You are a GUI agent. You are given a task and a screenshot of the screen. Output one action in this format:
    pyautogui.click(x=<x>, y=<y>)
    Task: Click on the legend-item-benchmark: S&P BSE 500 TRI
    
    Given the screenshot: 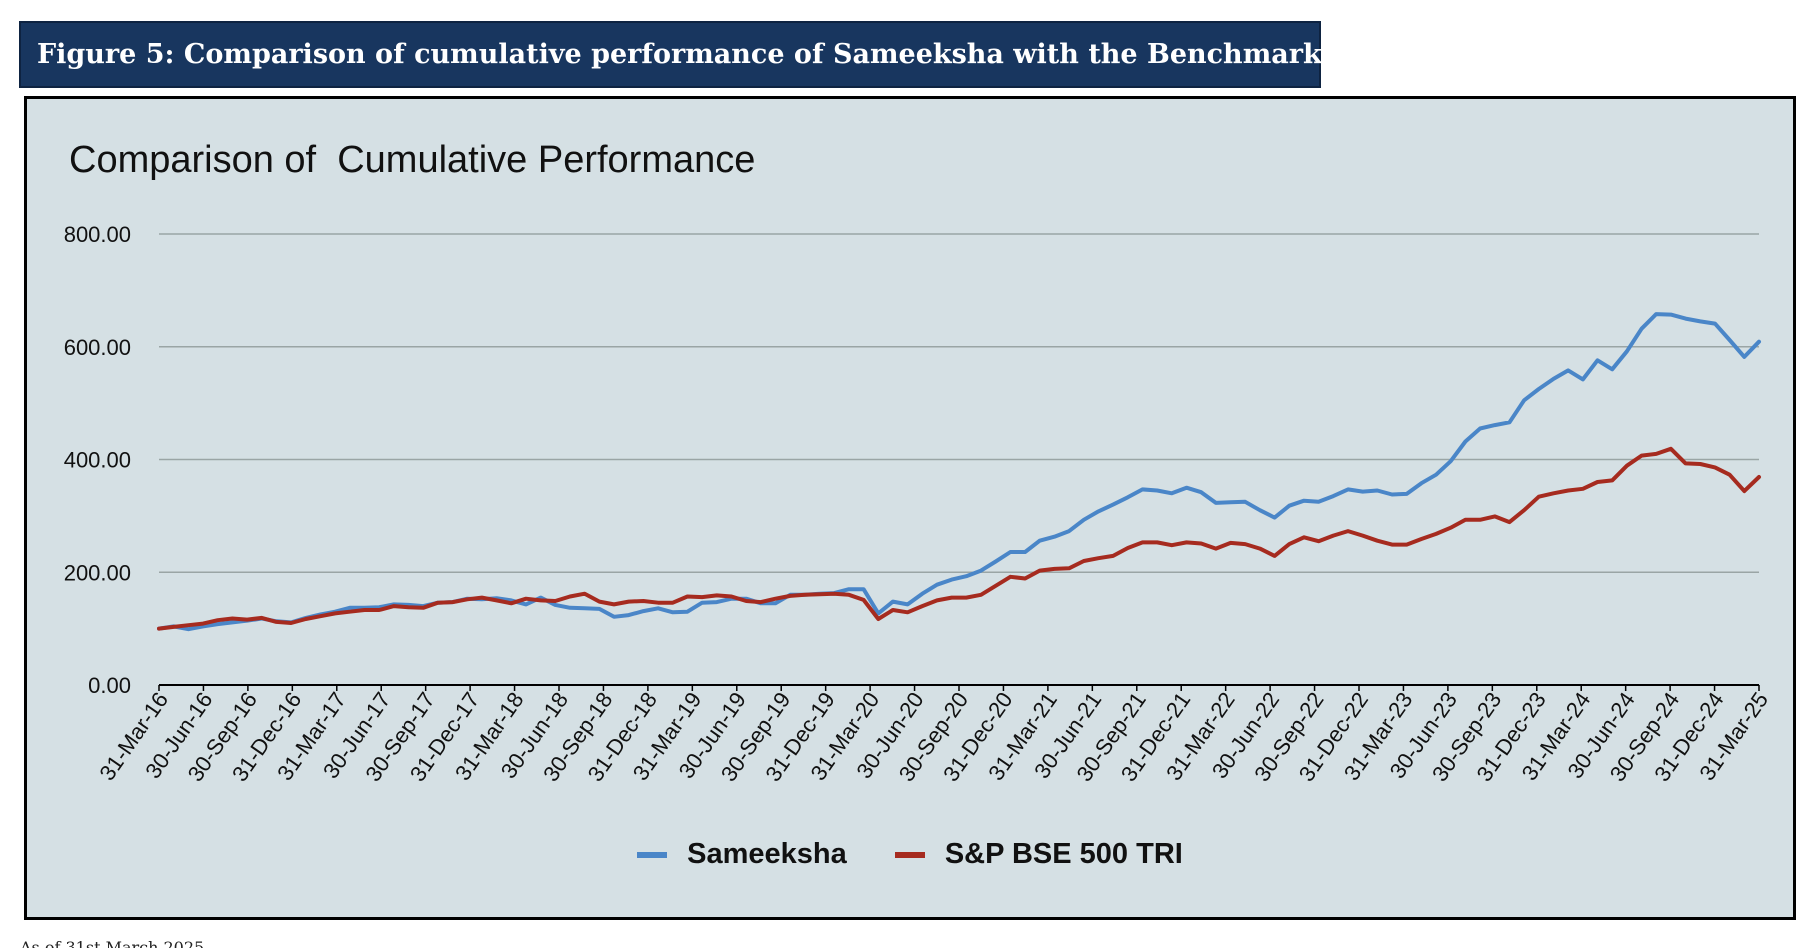 What is the action you would take?
    pyautogui.click(x=1038, y=854)
    